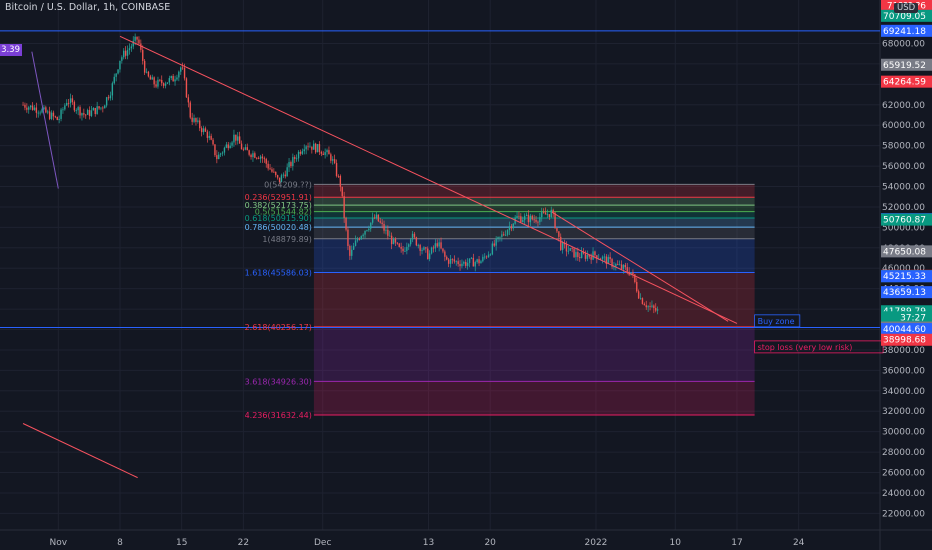 This screenshot has height=550, width=932. I want to click on y-tick-label: 60000.00, so click(903, 126).